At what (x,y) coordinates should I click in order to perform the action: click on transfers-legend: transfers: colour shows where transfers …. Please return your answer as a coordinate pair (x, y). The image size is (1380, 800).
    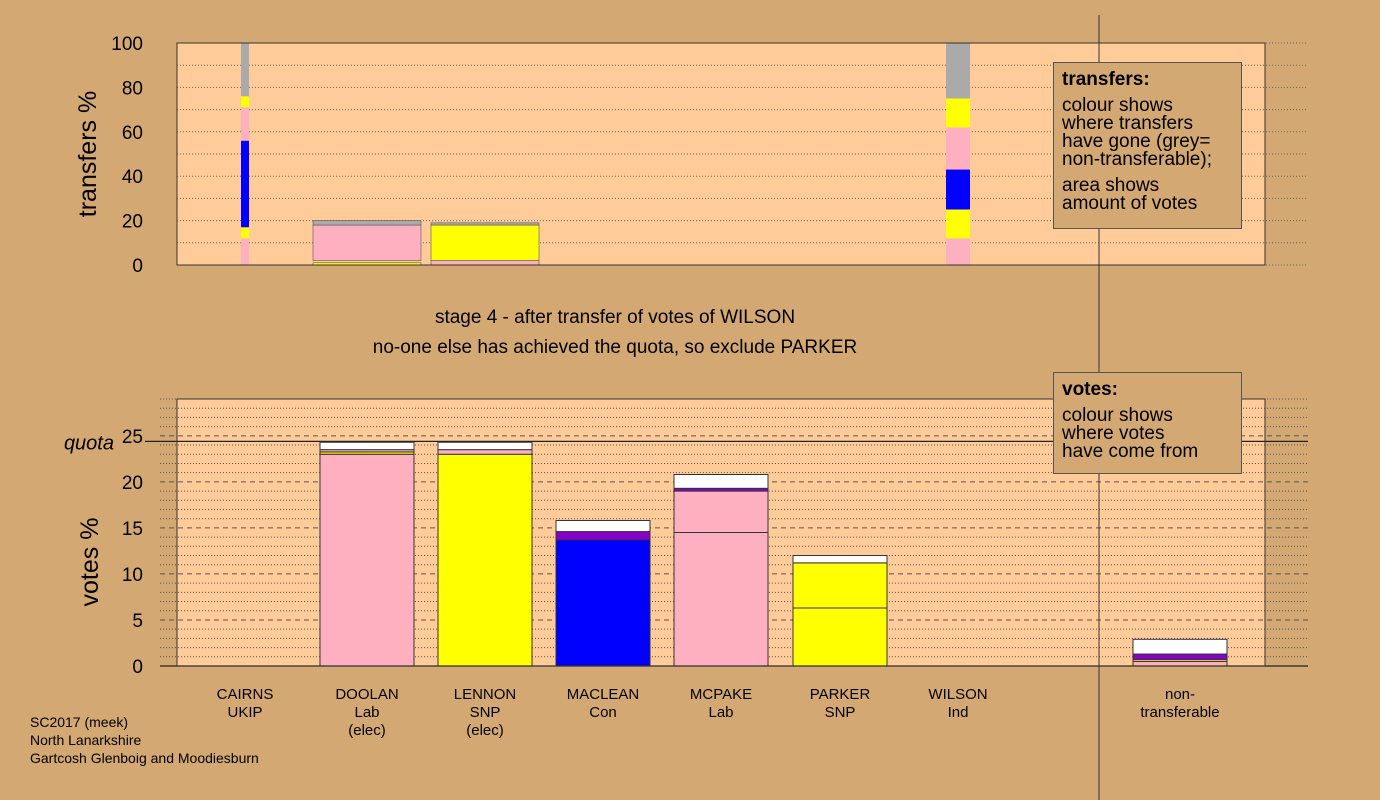
    Looking at the image, I should click on (1147, 145).